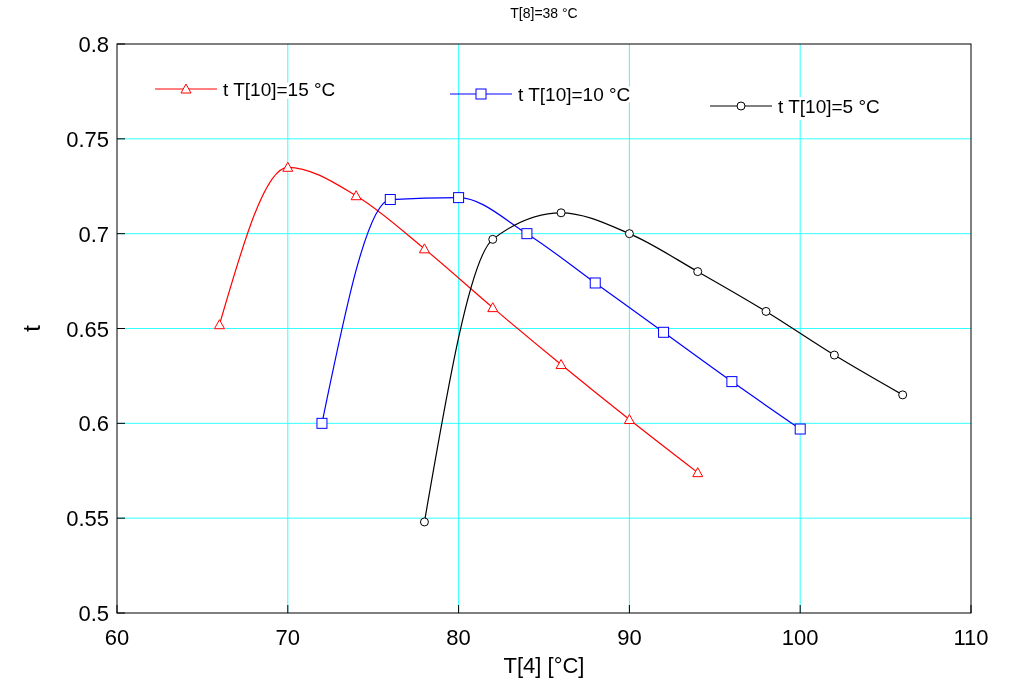 Image resolution: width=1009 pixels, height=688 pixels. What do you see at coordinates (31, 328) in the screenshot?
I see `y-axis-title: t` at bounding box center [31, 328].